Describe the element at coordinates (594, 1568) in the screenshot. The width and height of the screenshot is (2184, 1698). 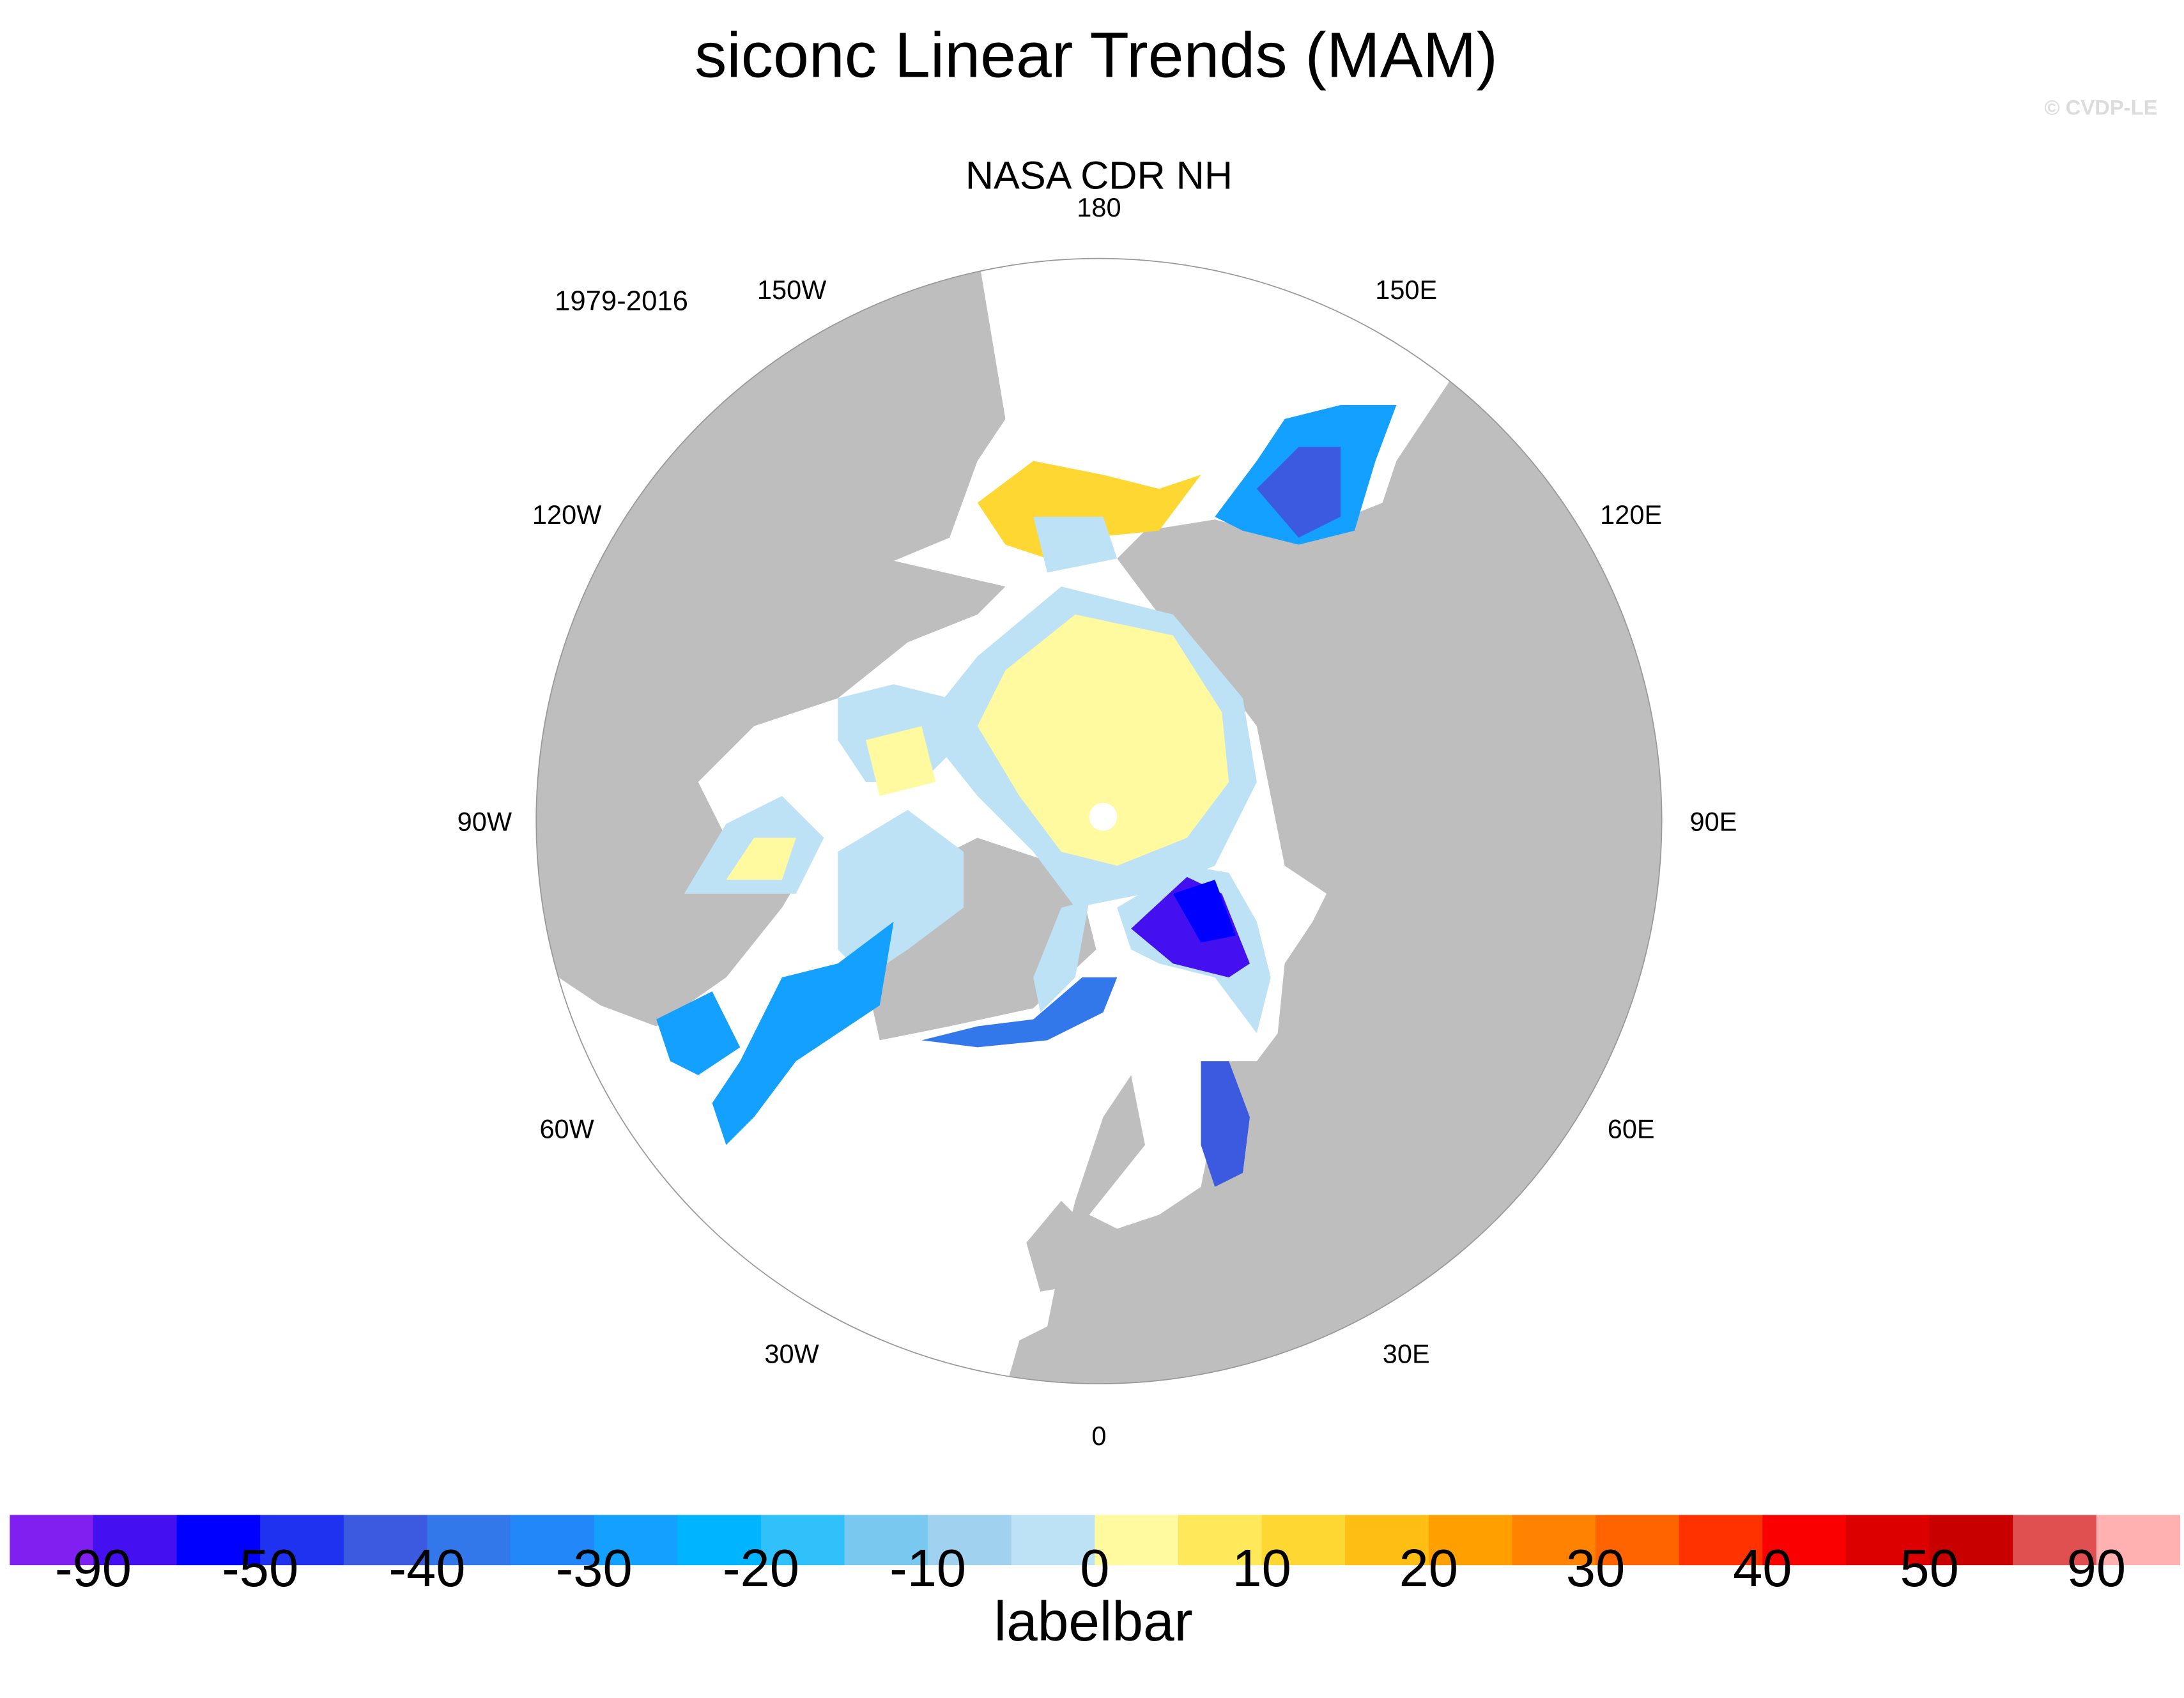
I see `colorbar-tick-label: -30` at that location.